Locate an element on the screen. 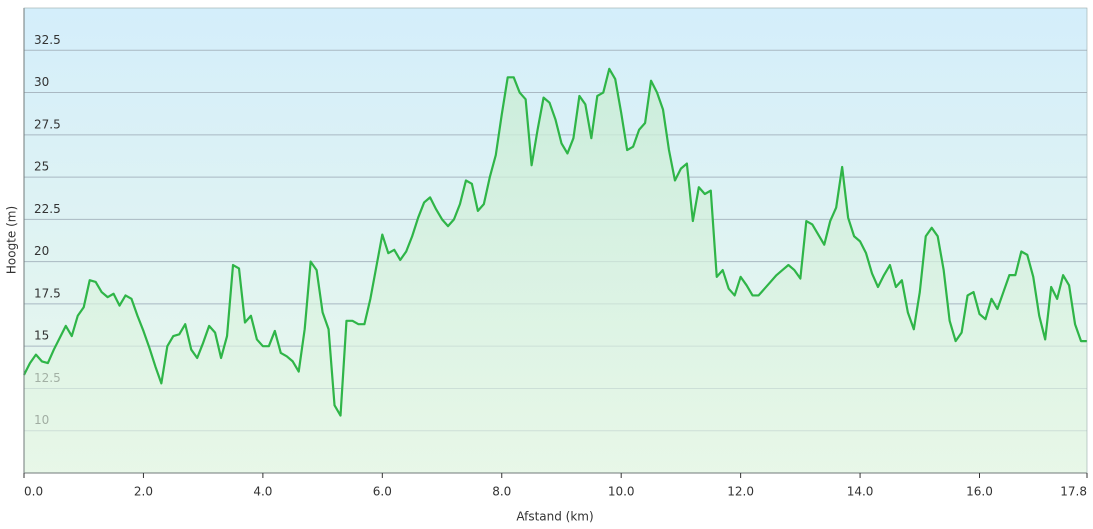 The height and width of the screenshot is (529, 1093). x-tick-label: 8.0 is located at coordinates (501, 492).